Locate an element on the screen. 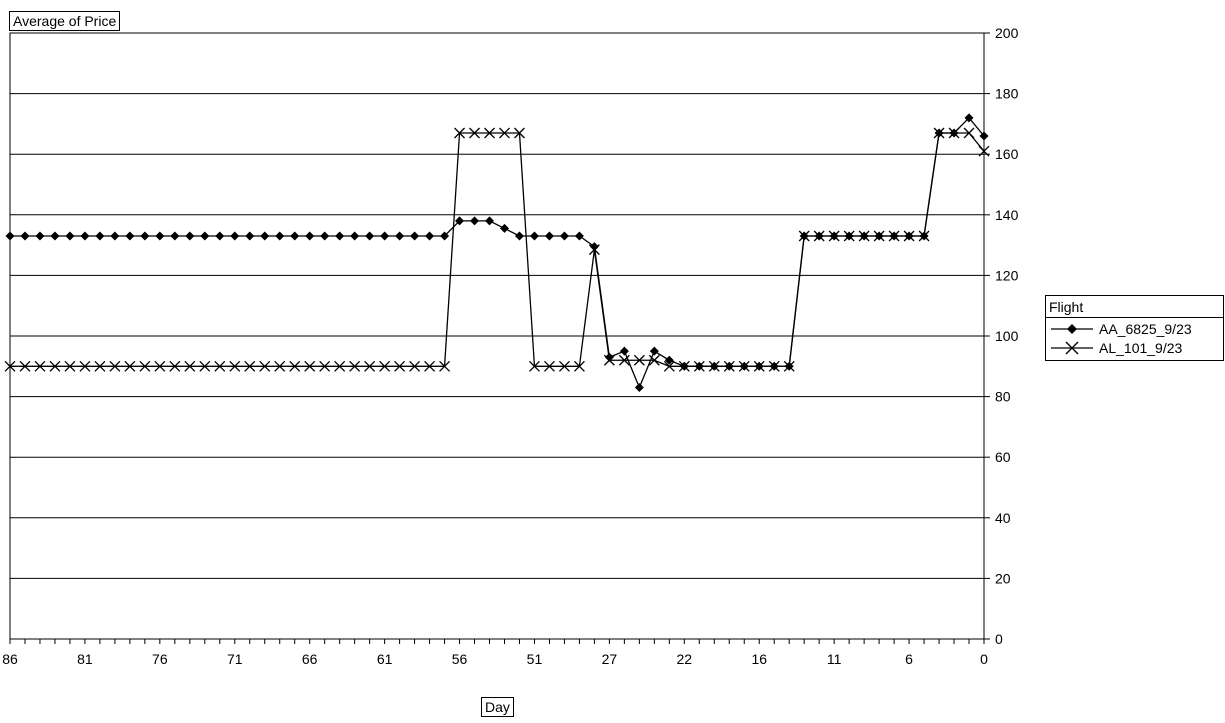 This screenshot has height=723, width=1225. legend-label: AA_6825_9/23 is located at coordinates (1145, 329).